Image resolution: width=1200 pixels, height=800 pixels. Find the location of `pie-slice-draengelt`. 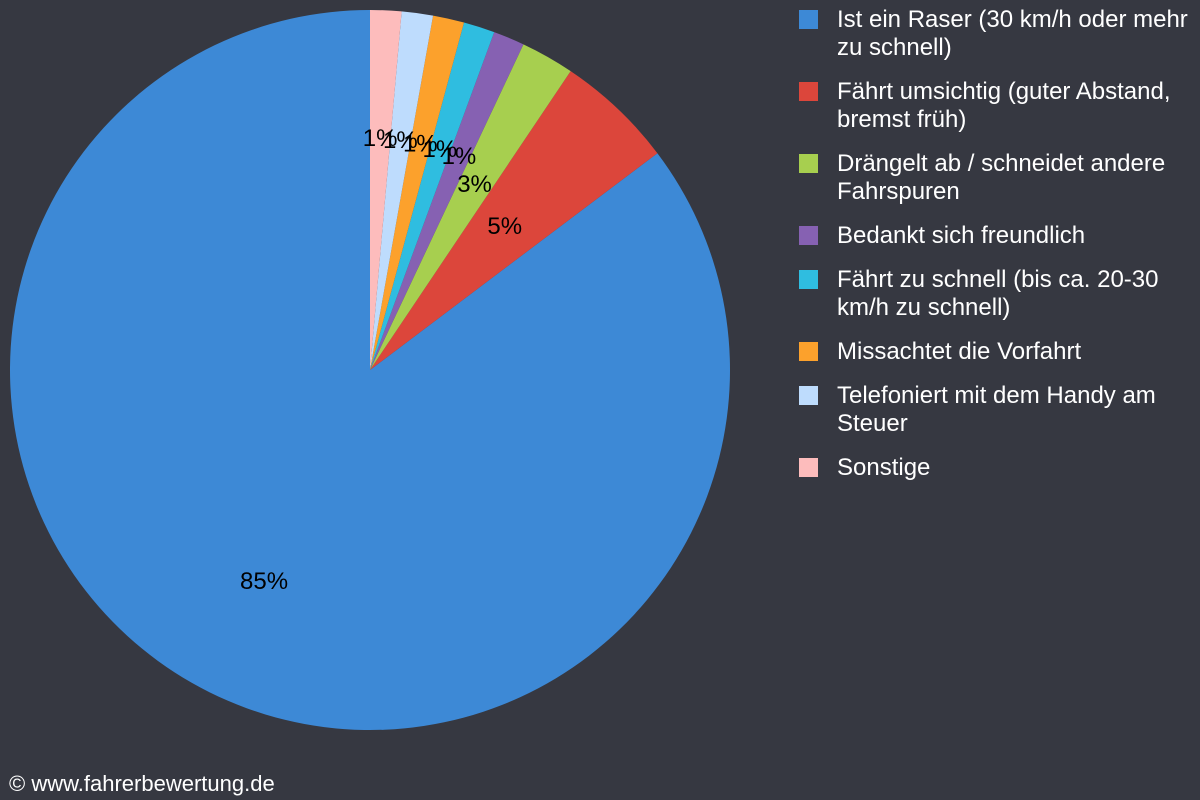

pie-slice-draengelt is located at coordinates (470, 207).